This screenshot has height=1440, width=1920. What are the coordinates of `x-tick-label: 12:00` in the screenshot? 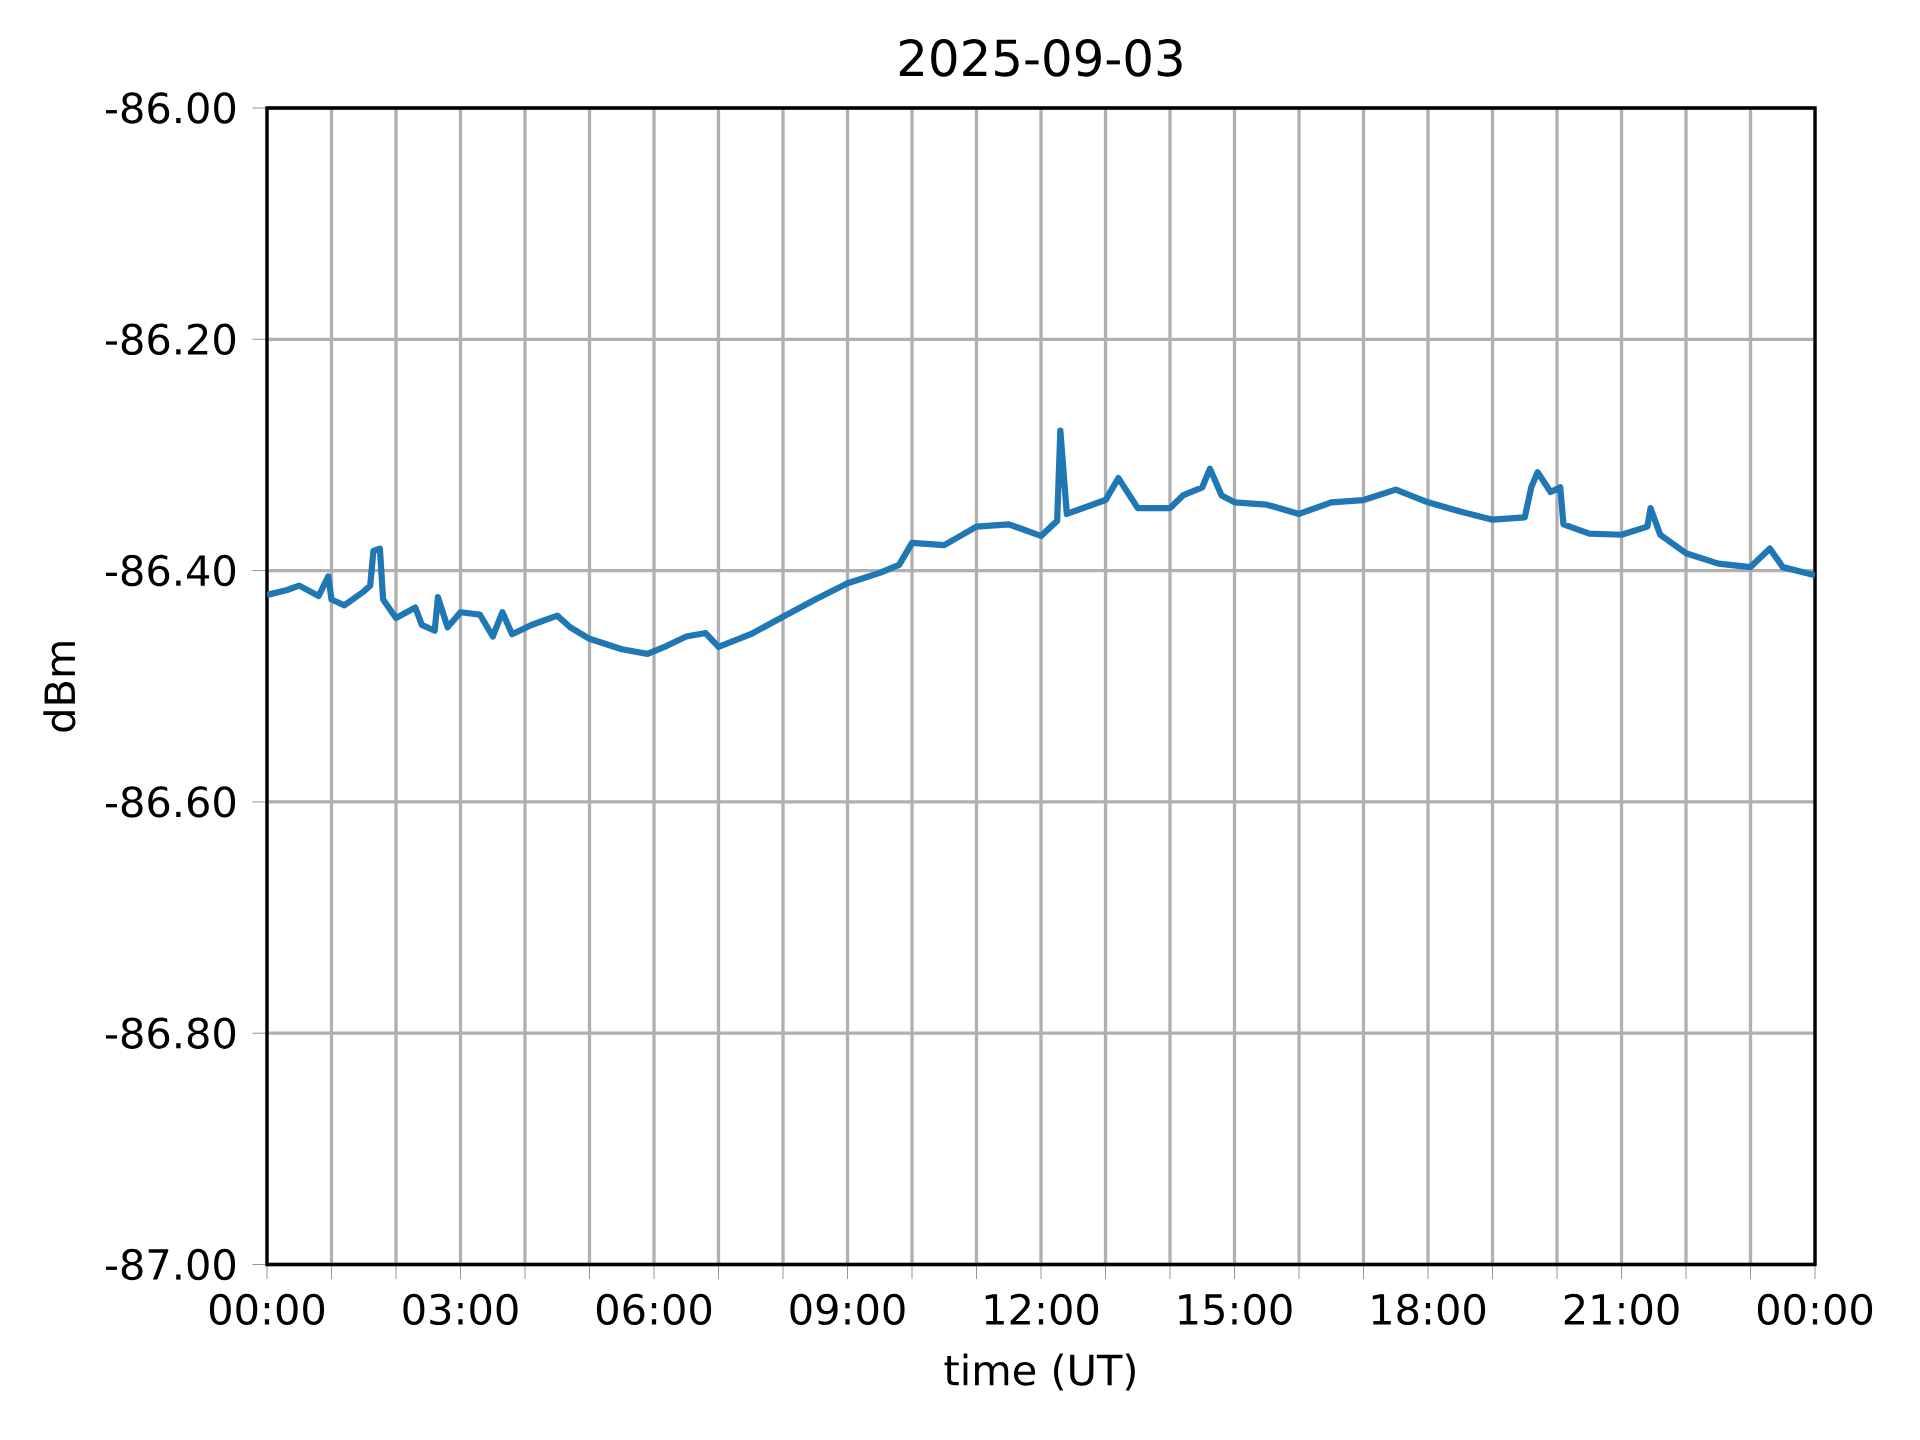 It's located at (1042, 1309).